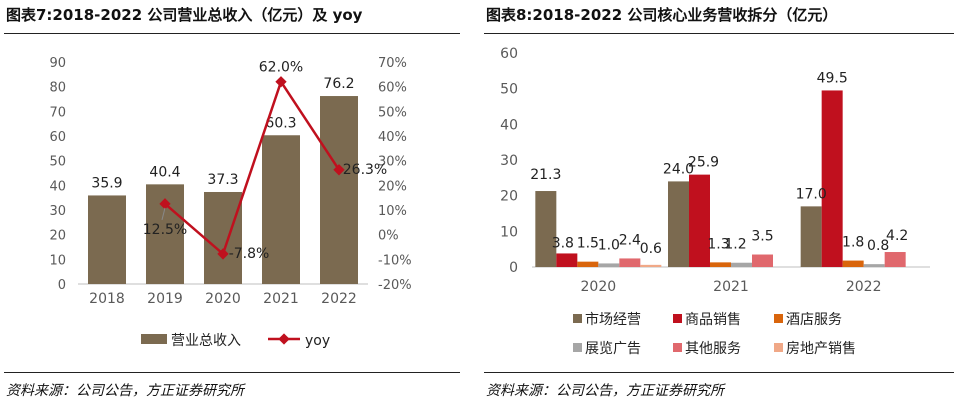 The width and height of the screenshot is (960, 404). I want to click on bar-value-label: 1.2, so click(735, 245).